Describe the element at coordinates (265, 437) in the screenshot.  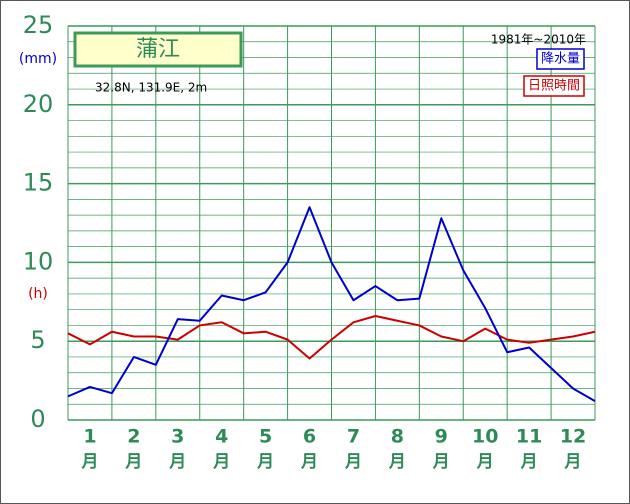
I see `x-tick-label: 5` at that location.